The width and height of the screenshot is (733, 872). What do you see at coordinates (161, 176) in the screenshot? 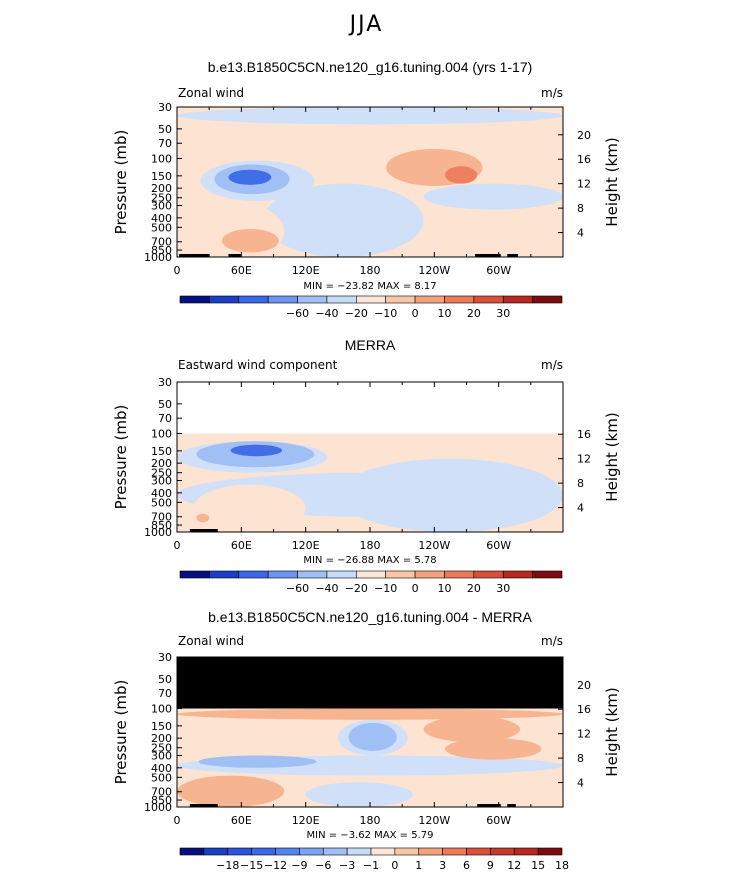
I see `pressure-tick-label: 150` at bounding box center [161, 176].